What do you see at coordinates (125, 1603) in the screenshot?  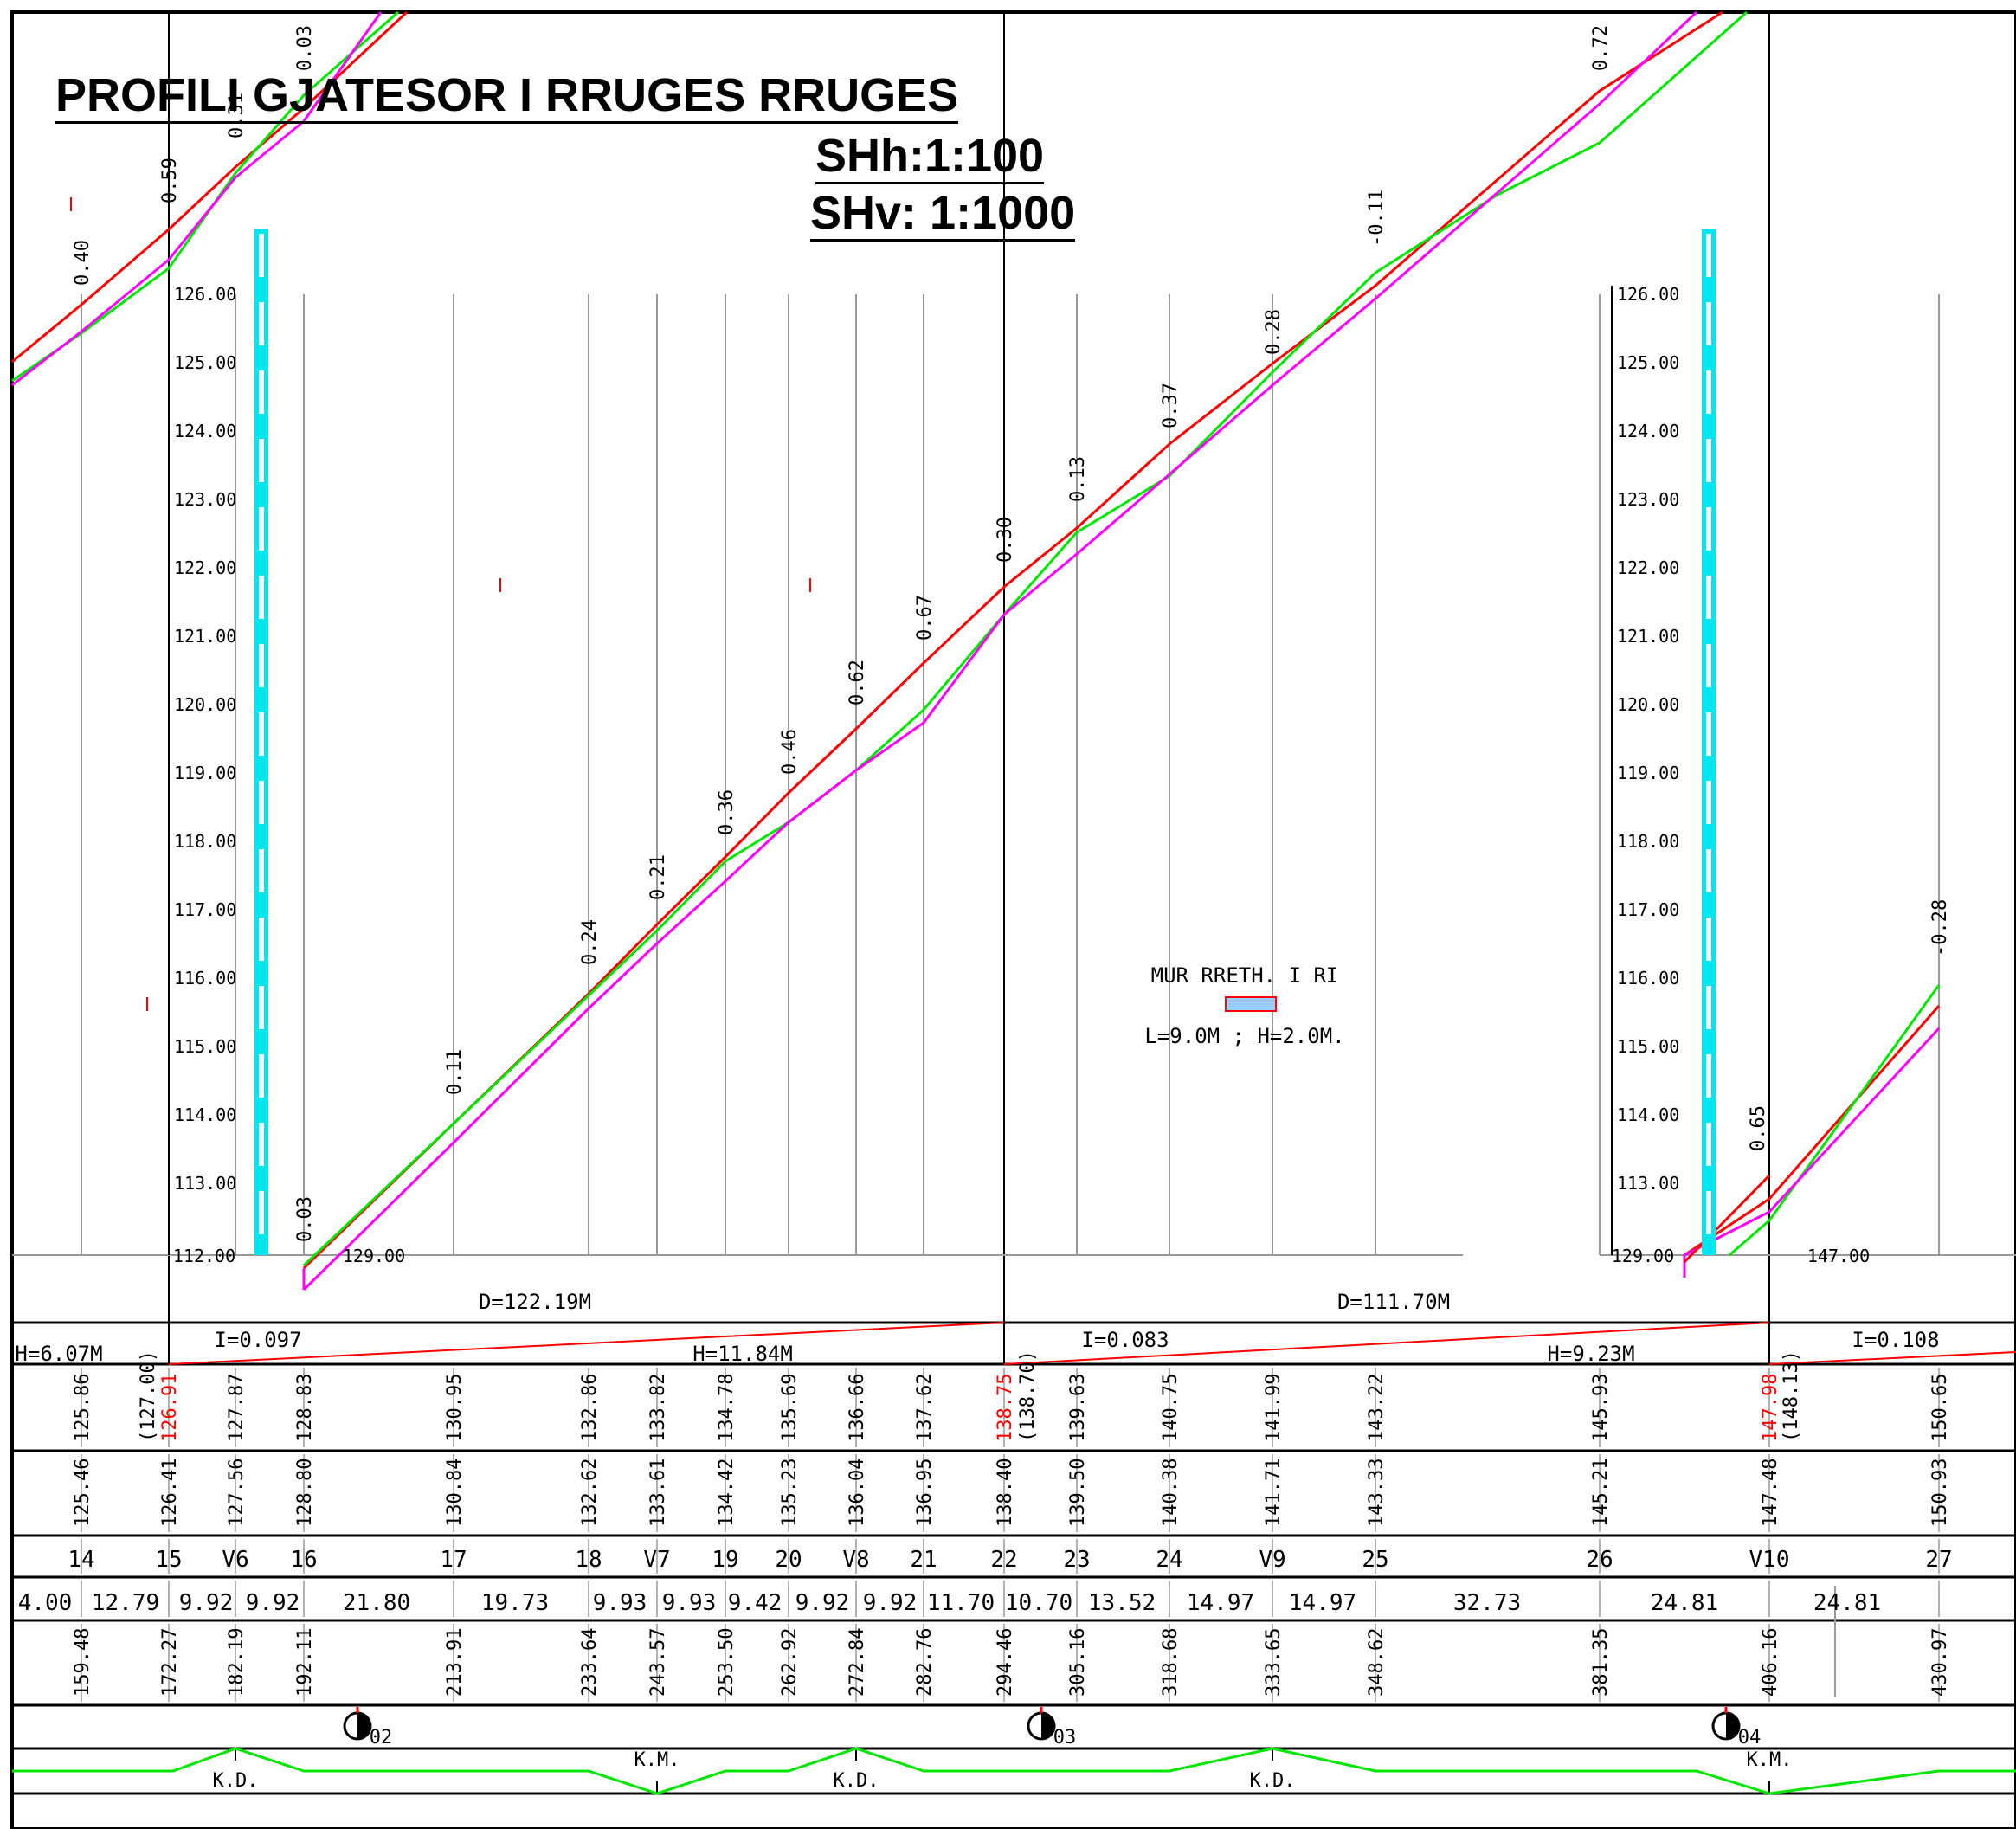 I see `station-distance: 12.79` at bounding box center [125, 1603].